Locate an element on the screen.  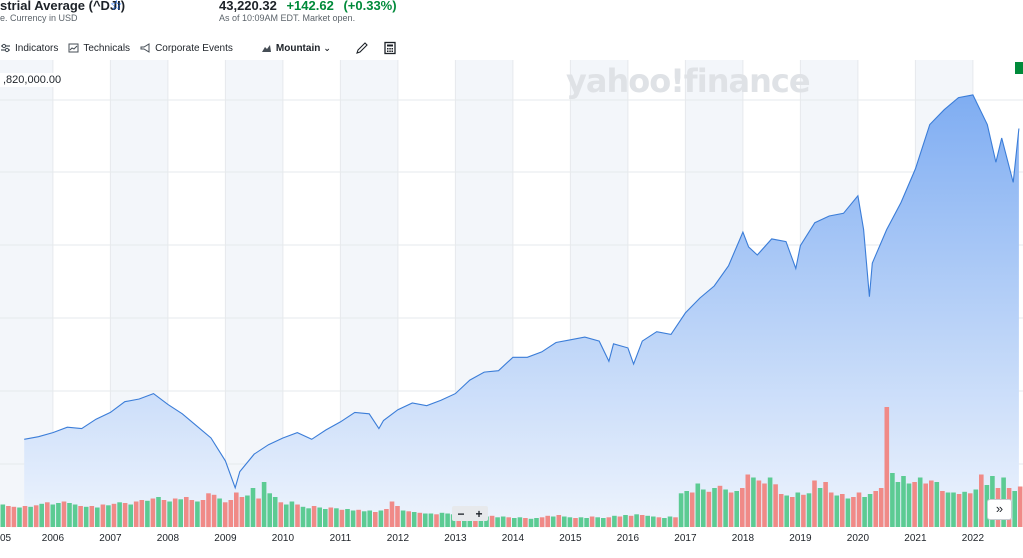
x-tick-label: 2019 is located at coordinates (800, 538).